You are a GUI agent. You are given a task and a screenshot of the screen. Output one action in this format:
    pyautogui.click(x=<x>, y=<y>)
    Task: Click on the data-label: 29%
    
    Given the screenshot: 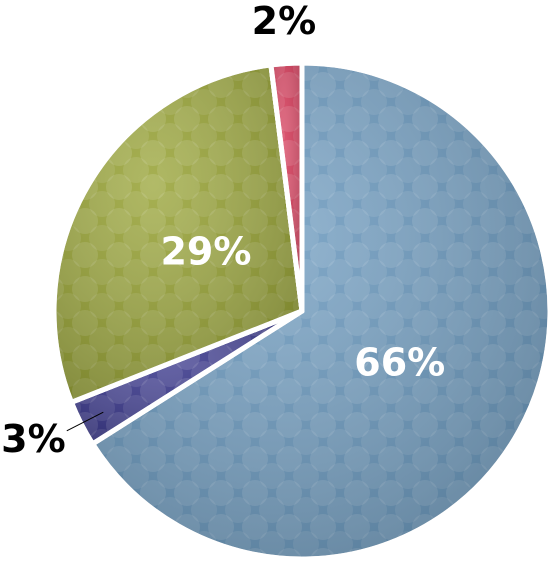 What is the action you would take?
    pyautogui.click(x=205, y=252)
    